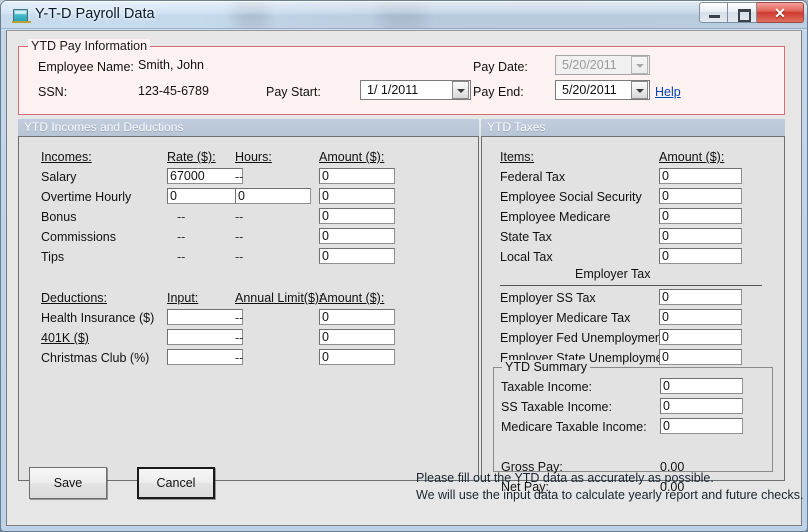 Image resolution: width=808 pixels, height=532 pixels. Describe the element at coordinates (205, 196) in the screenshot. I see `income-rate-input: 0` at that location.